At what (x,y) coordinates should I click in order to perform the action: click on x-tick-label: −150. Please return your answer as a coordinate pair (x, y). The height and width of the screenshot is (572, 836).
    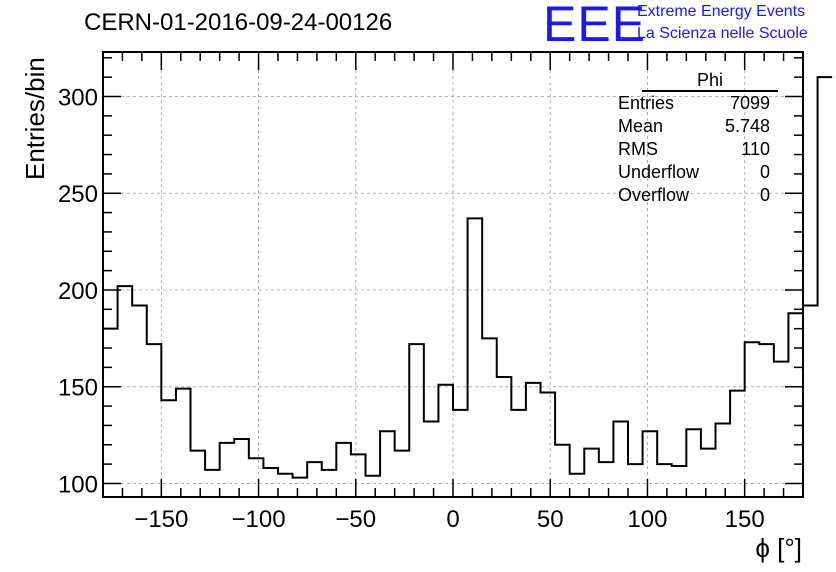
    Looking at the image, I should click on (161, 519).